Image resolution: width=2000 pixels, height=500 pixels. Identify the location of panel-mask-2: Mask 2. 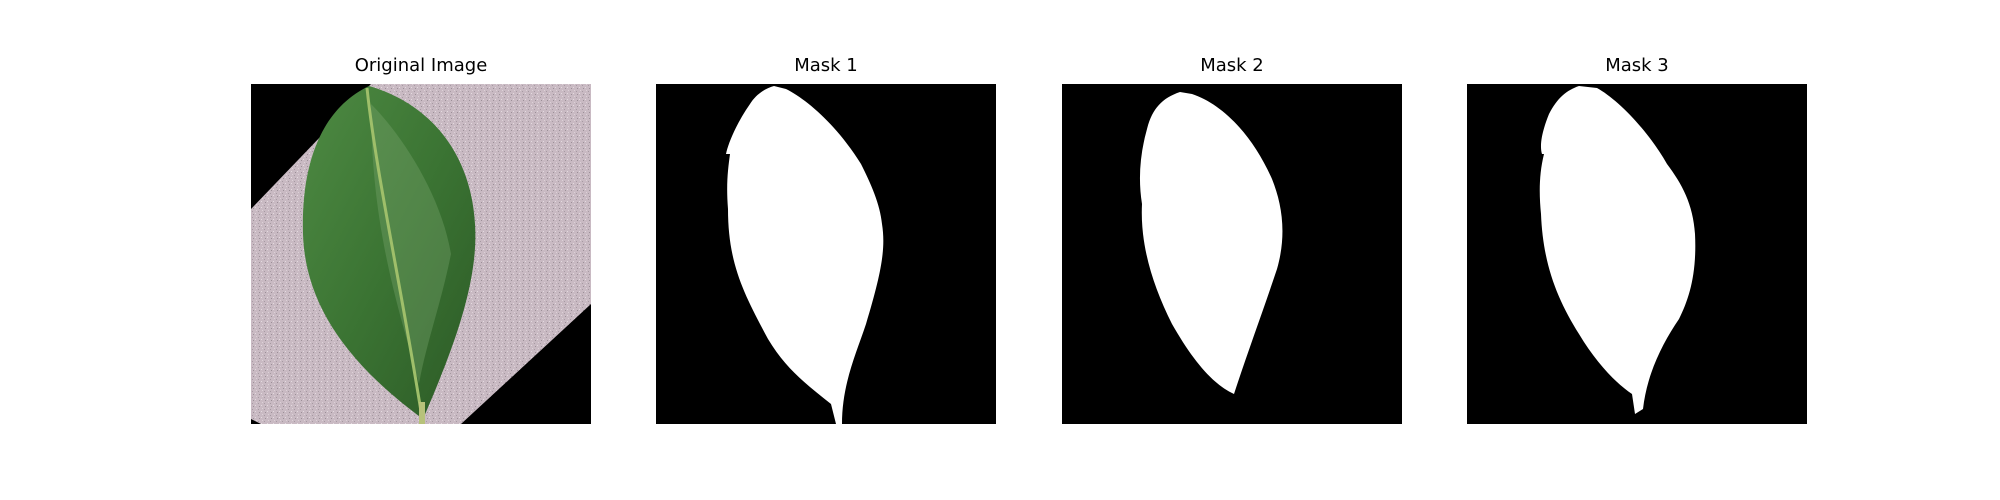
(1232, 238).